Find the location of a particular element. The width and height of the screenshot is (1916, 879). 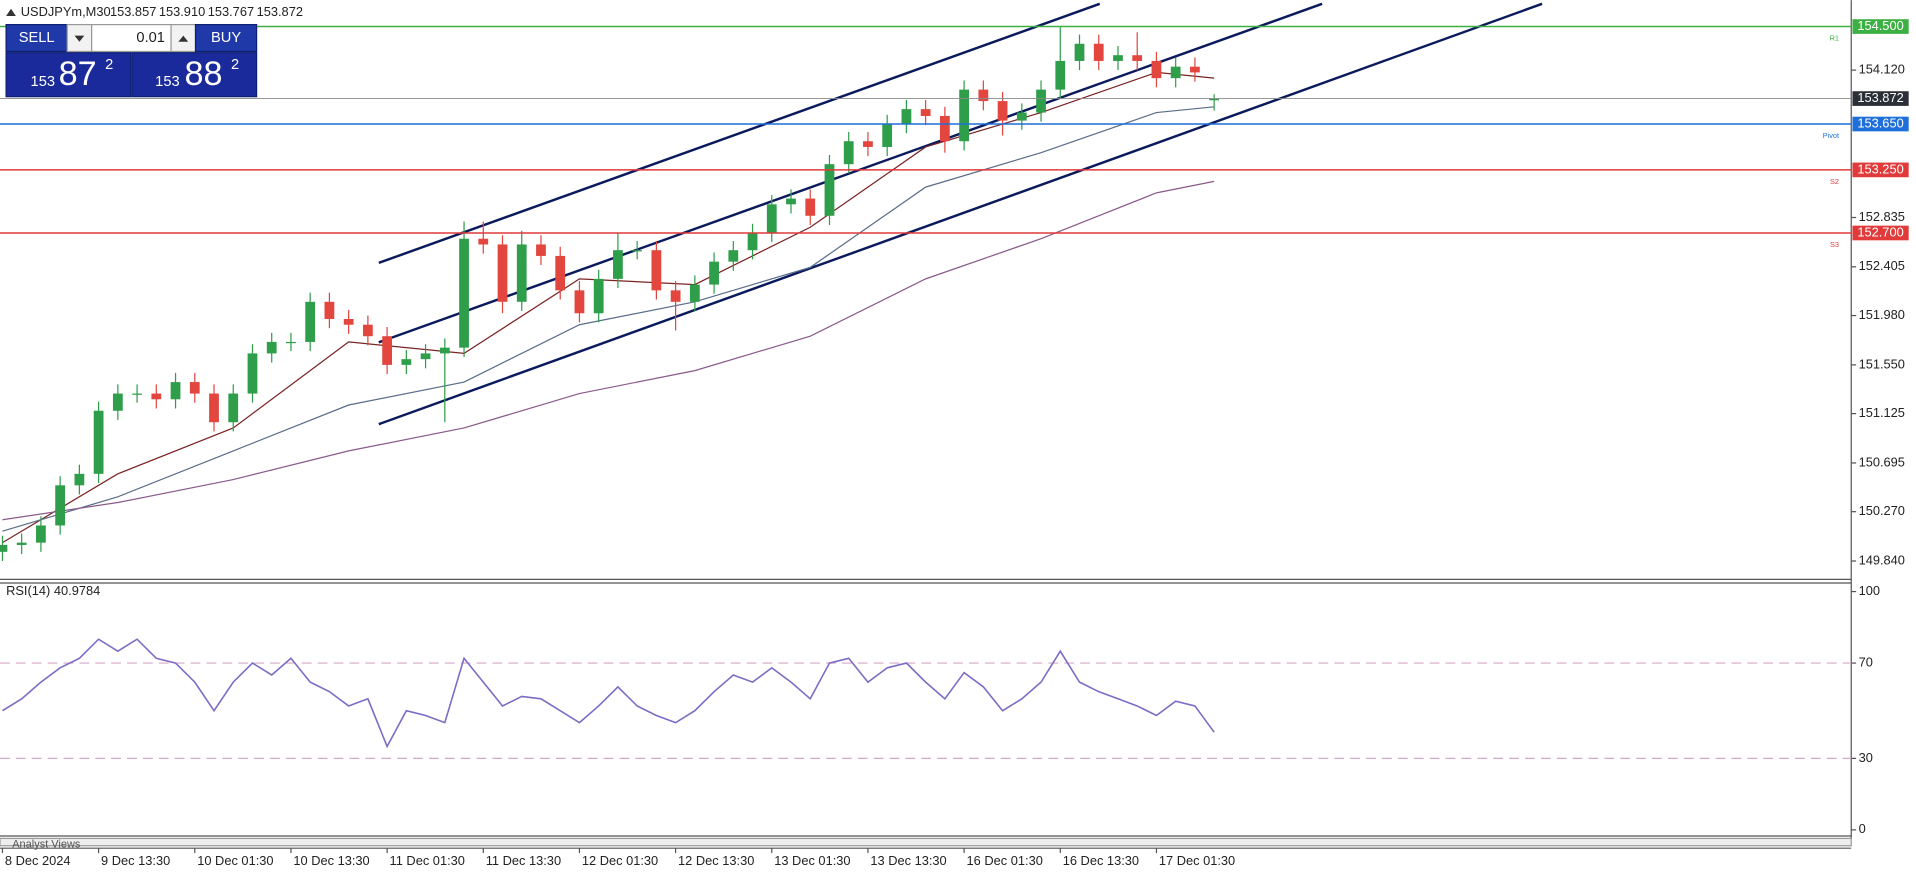

last-price-tag is located at coordinates (1880, 98).